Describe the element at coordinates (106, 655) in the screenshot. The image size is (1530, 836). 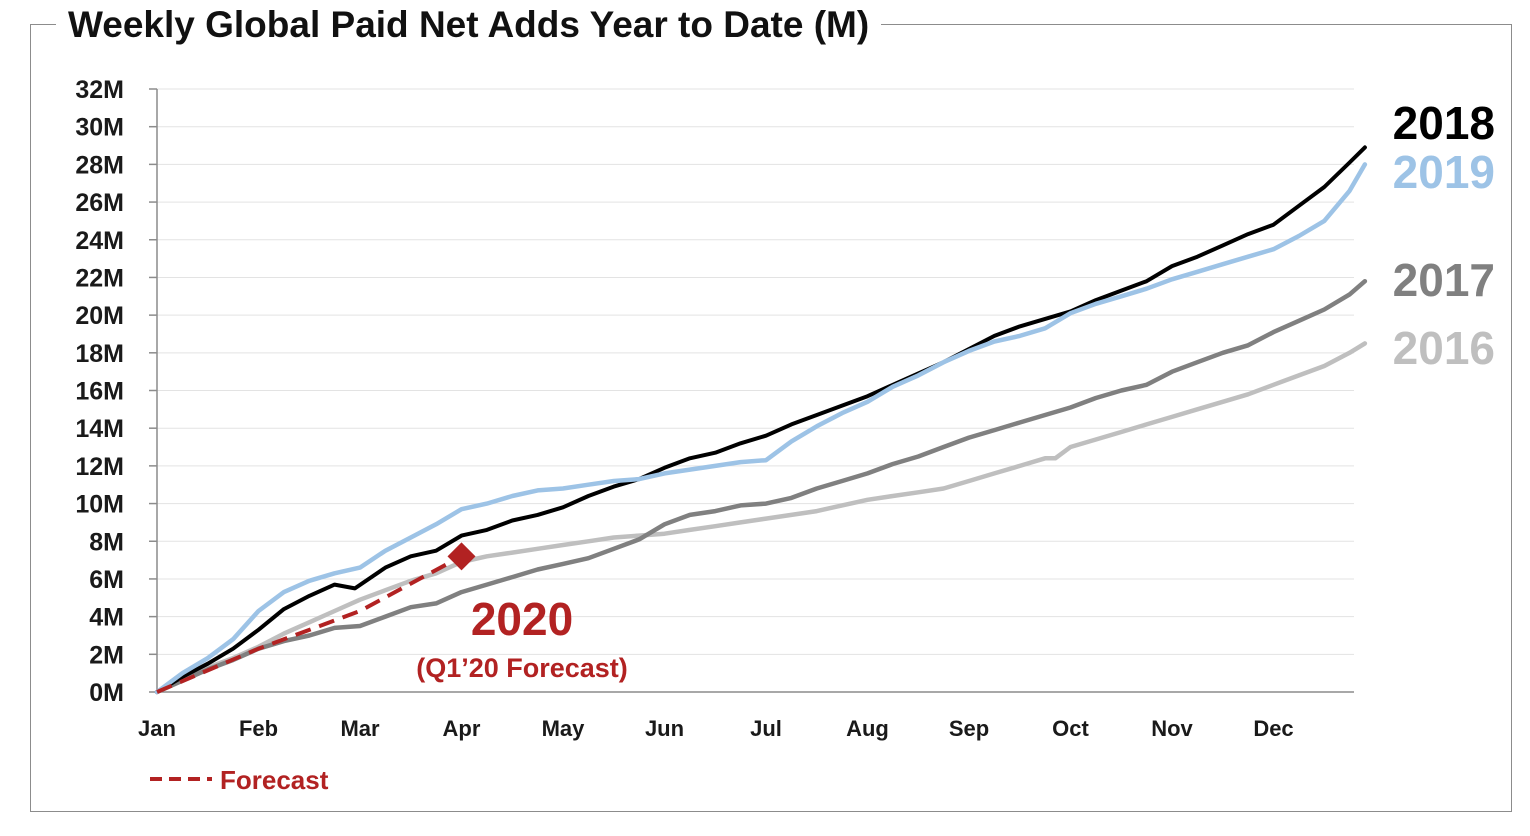
I see `y-tick-label: 2M` at that location.